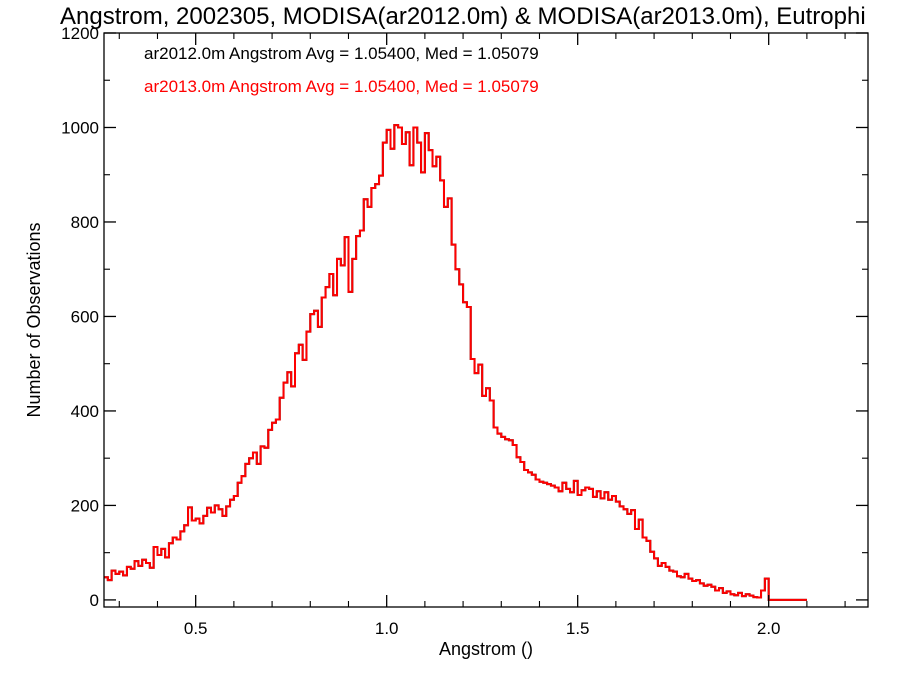 Image resolution: width=900 pixels, height=675 pixels. Describe the element at coordinates (196, 628) in the screenshot. I see `x-tick-label: 0.5` at that location.